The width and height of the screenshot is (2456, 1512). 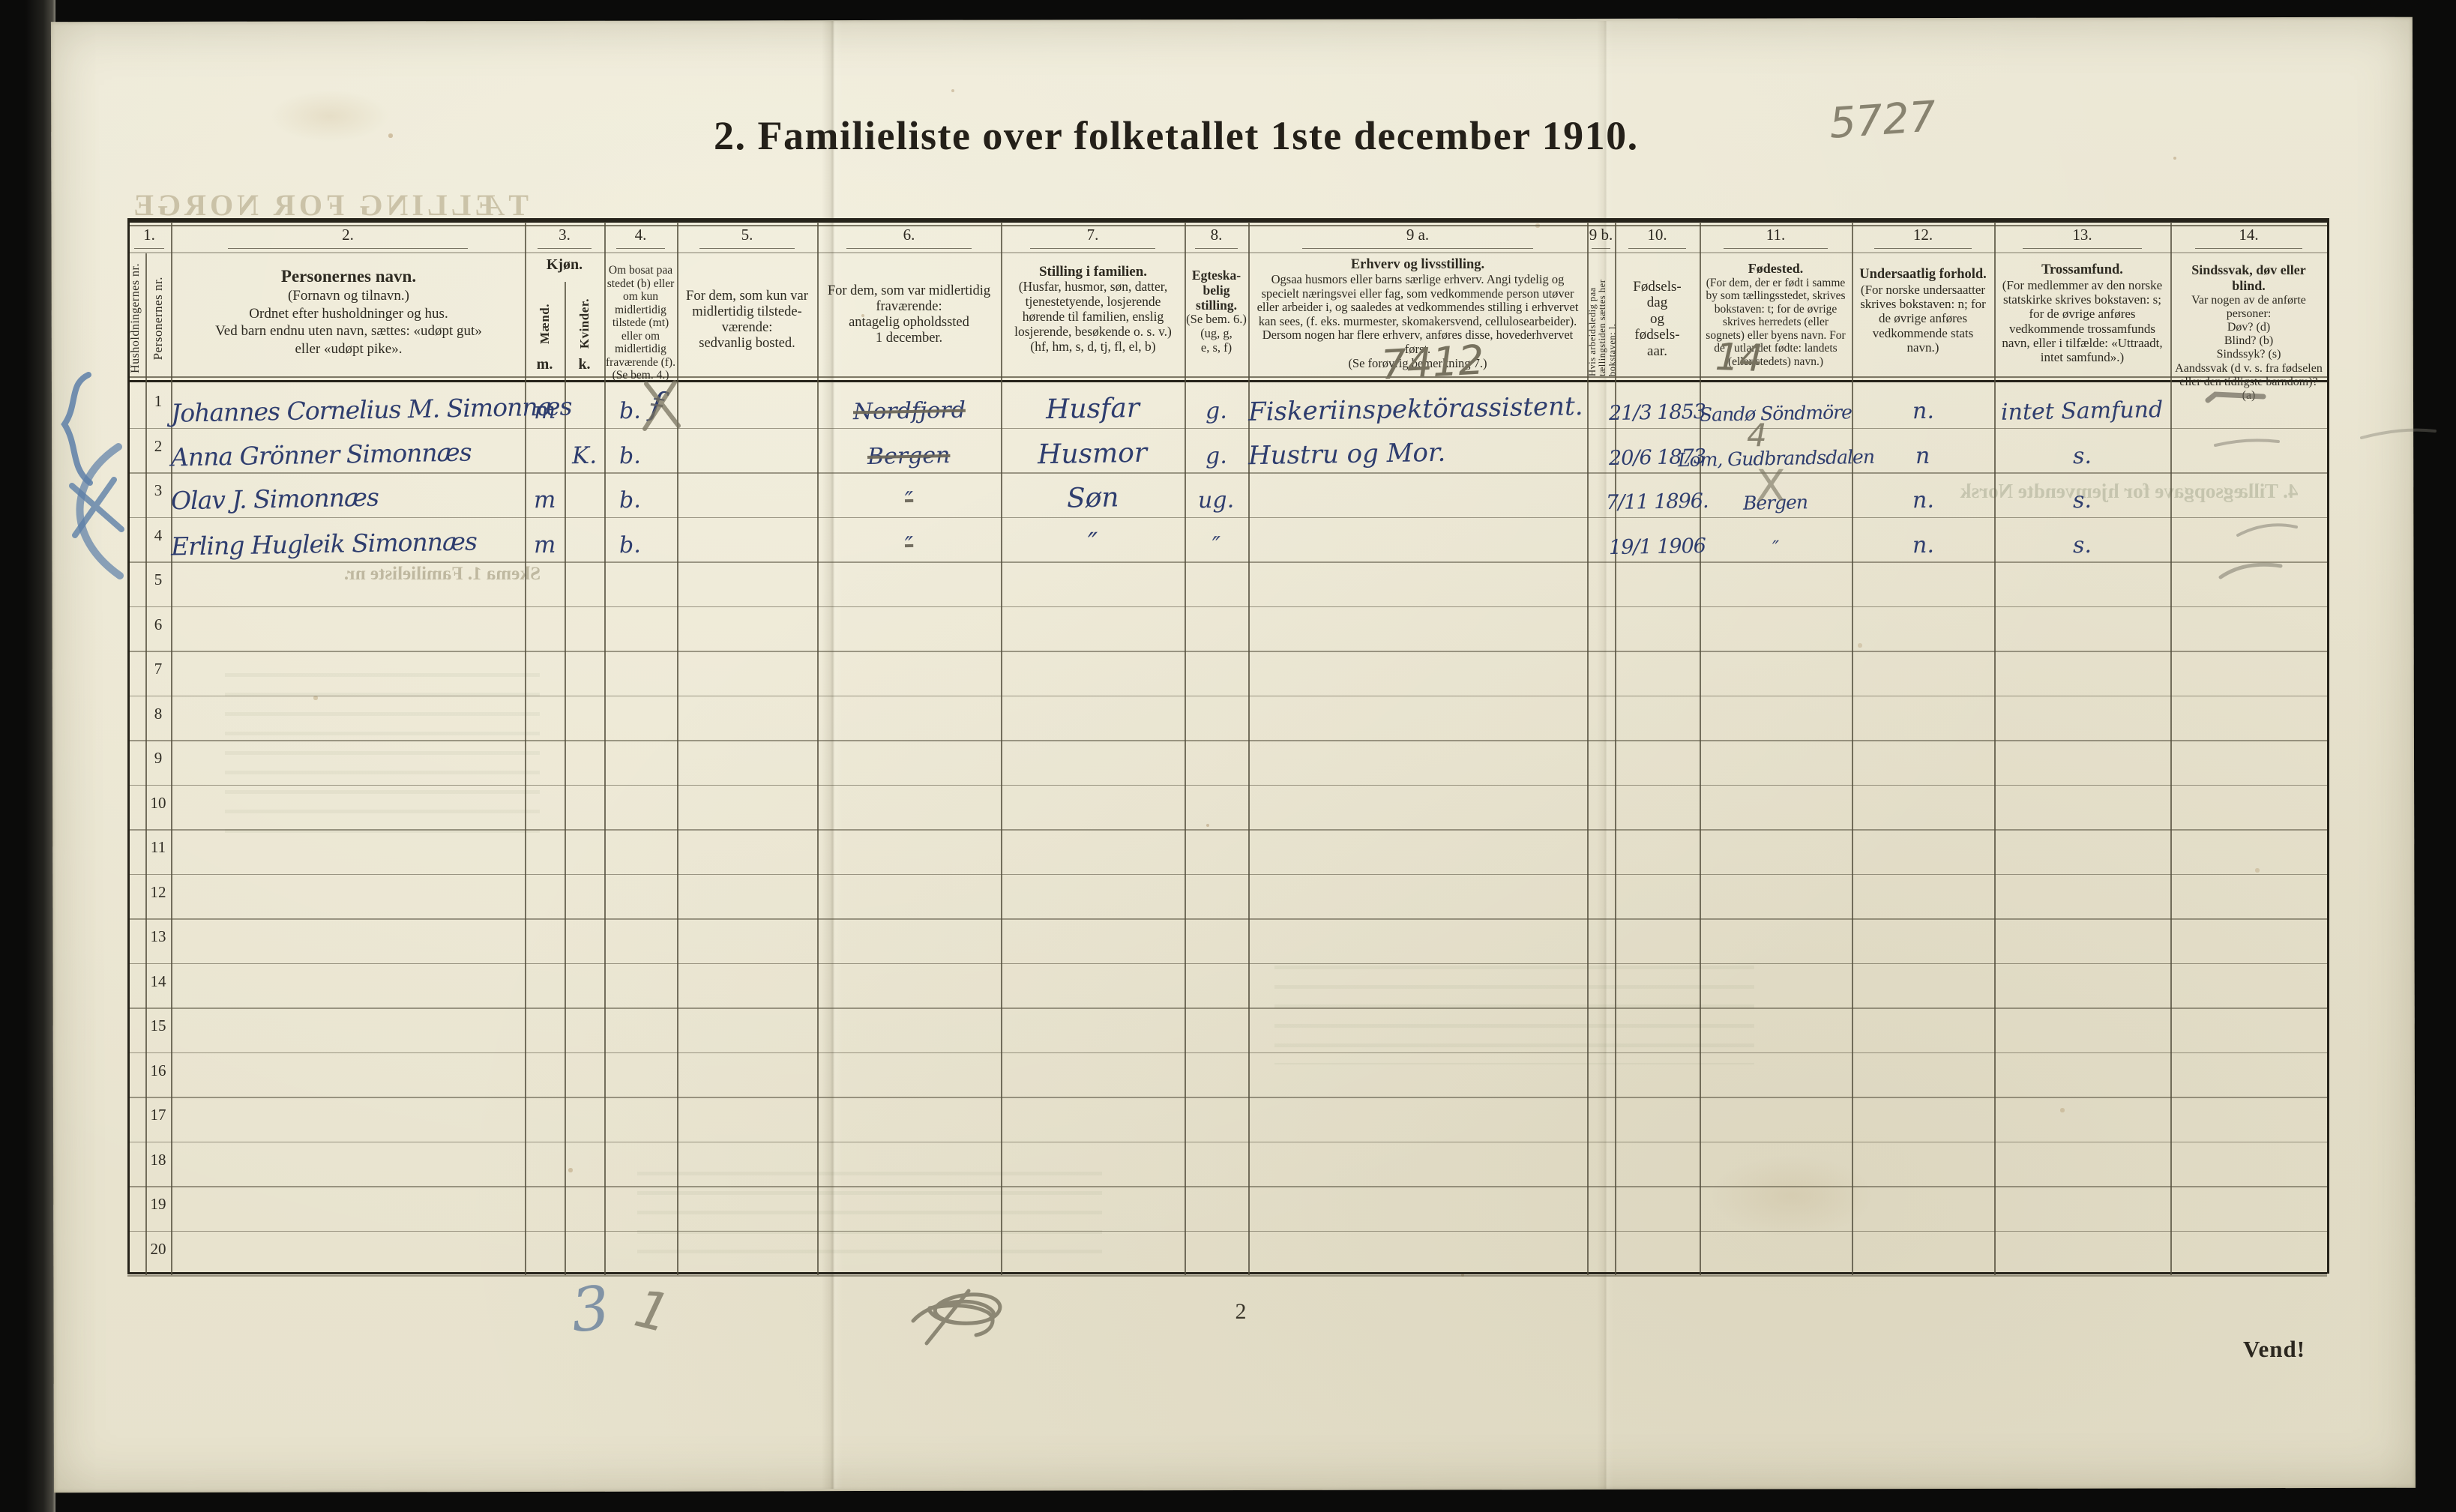 What do you see at coordinates (544, 364) in the screenshot?
I see `header-sex-m-abbr: m.` at bounding box center [544, 364].